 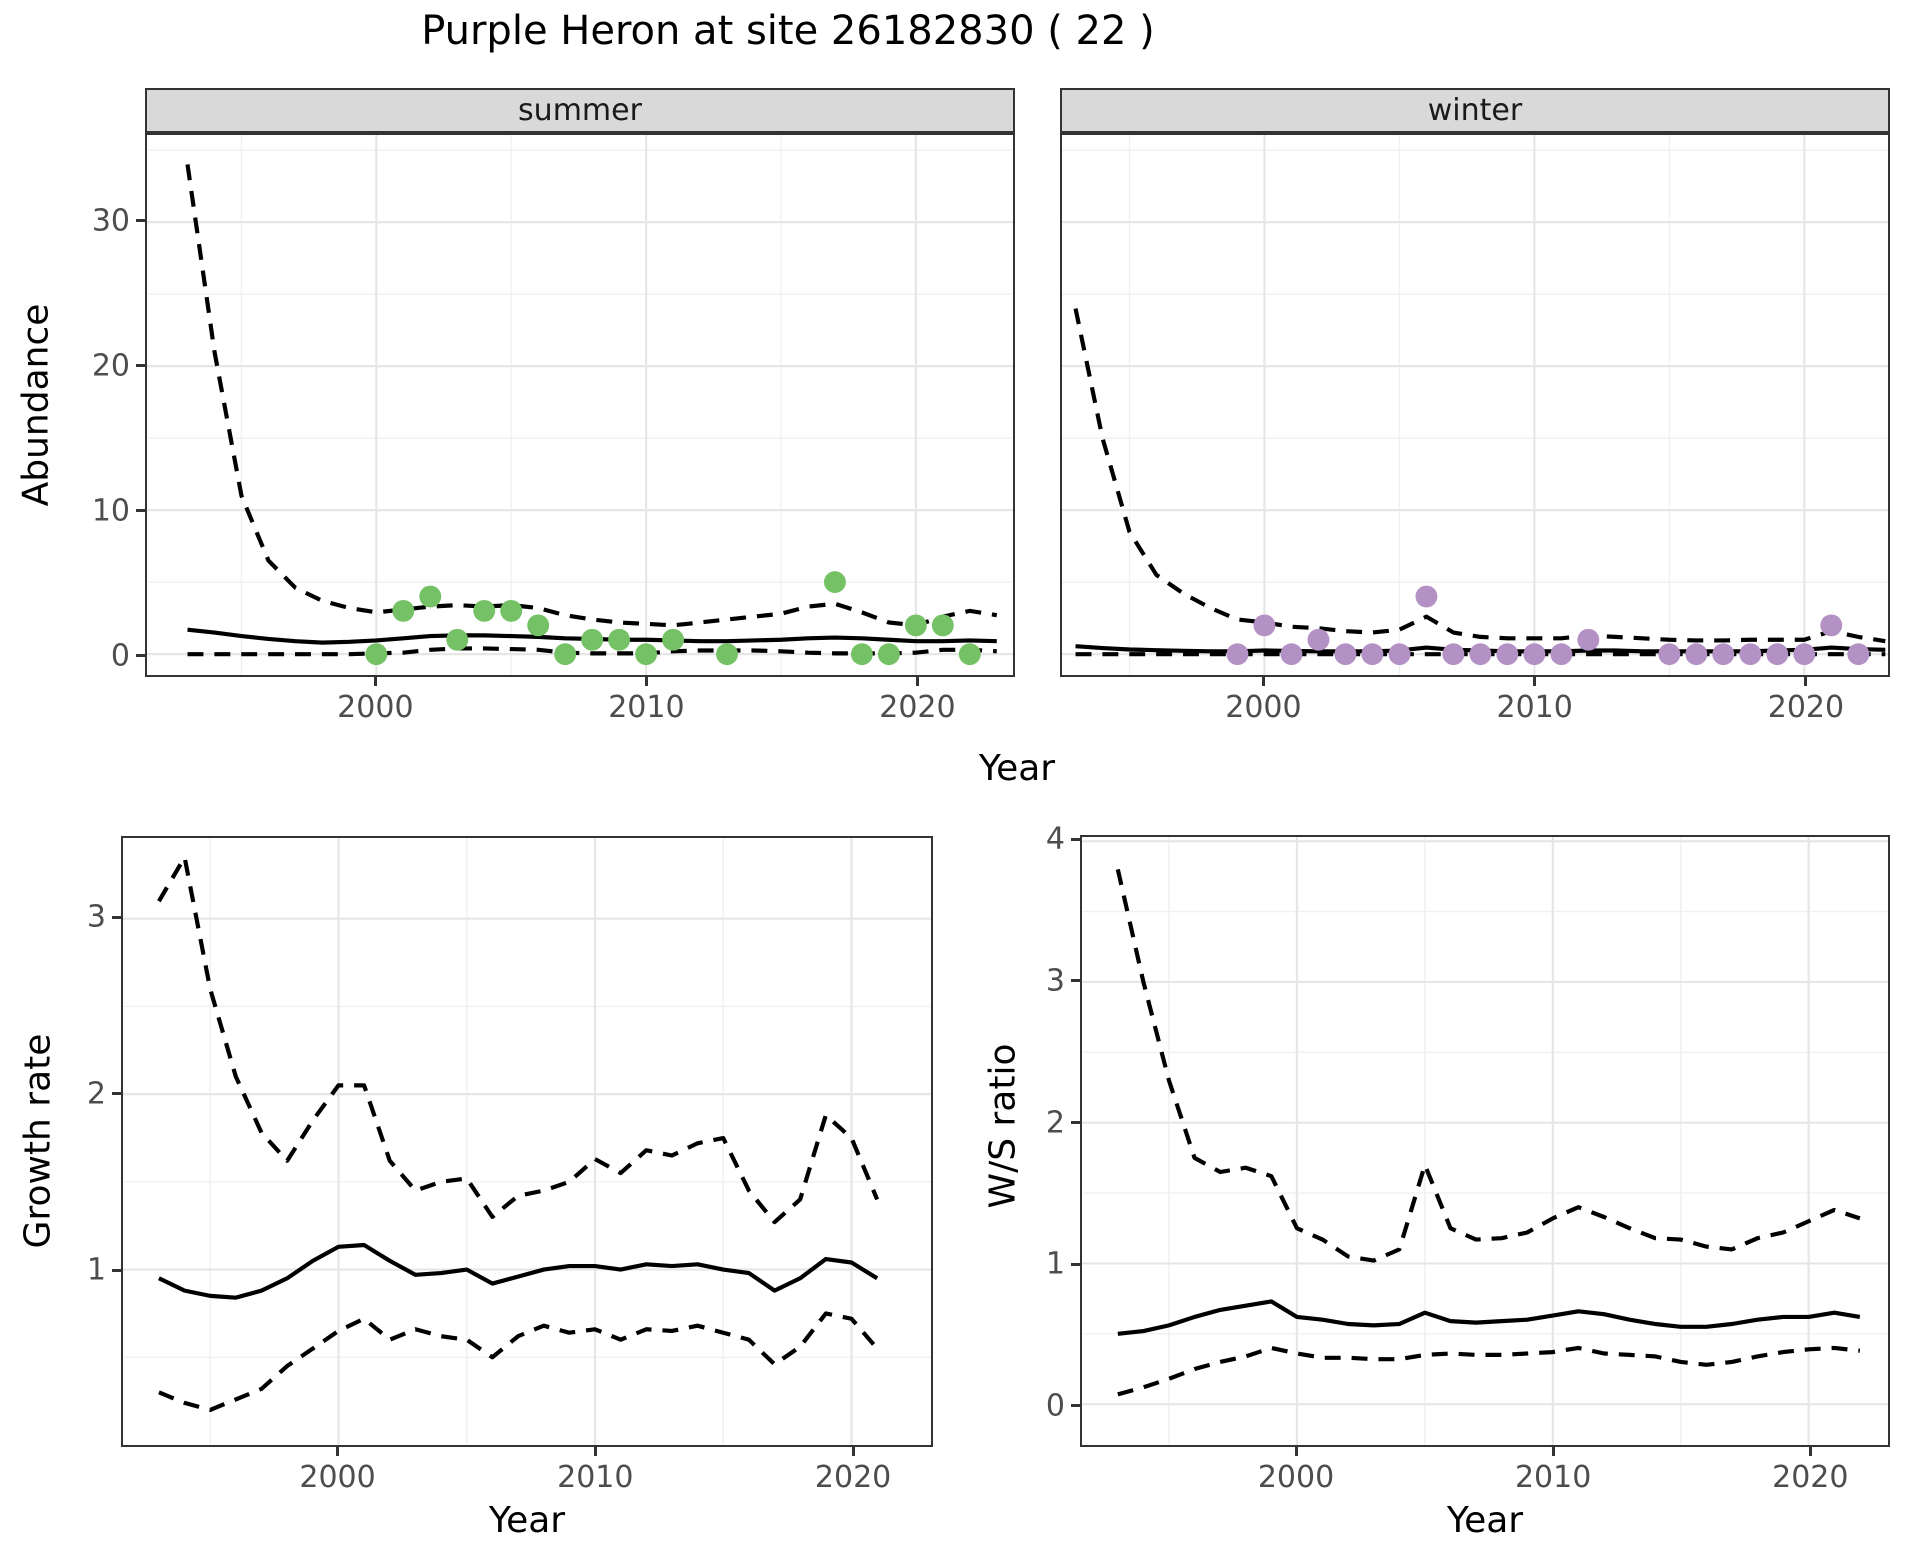 I want to click on facet-strip-summer: summer, so click(x=580, y=110).